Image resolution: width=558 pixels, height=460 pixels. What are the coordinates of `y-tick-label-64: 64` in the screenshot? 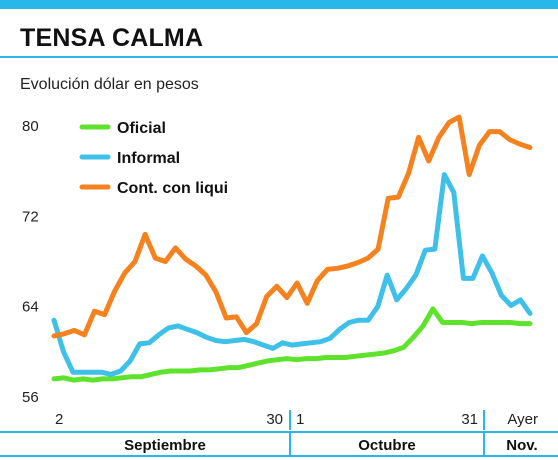 It's located at (30, 307).